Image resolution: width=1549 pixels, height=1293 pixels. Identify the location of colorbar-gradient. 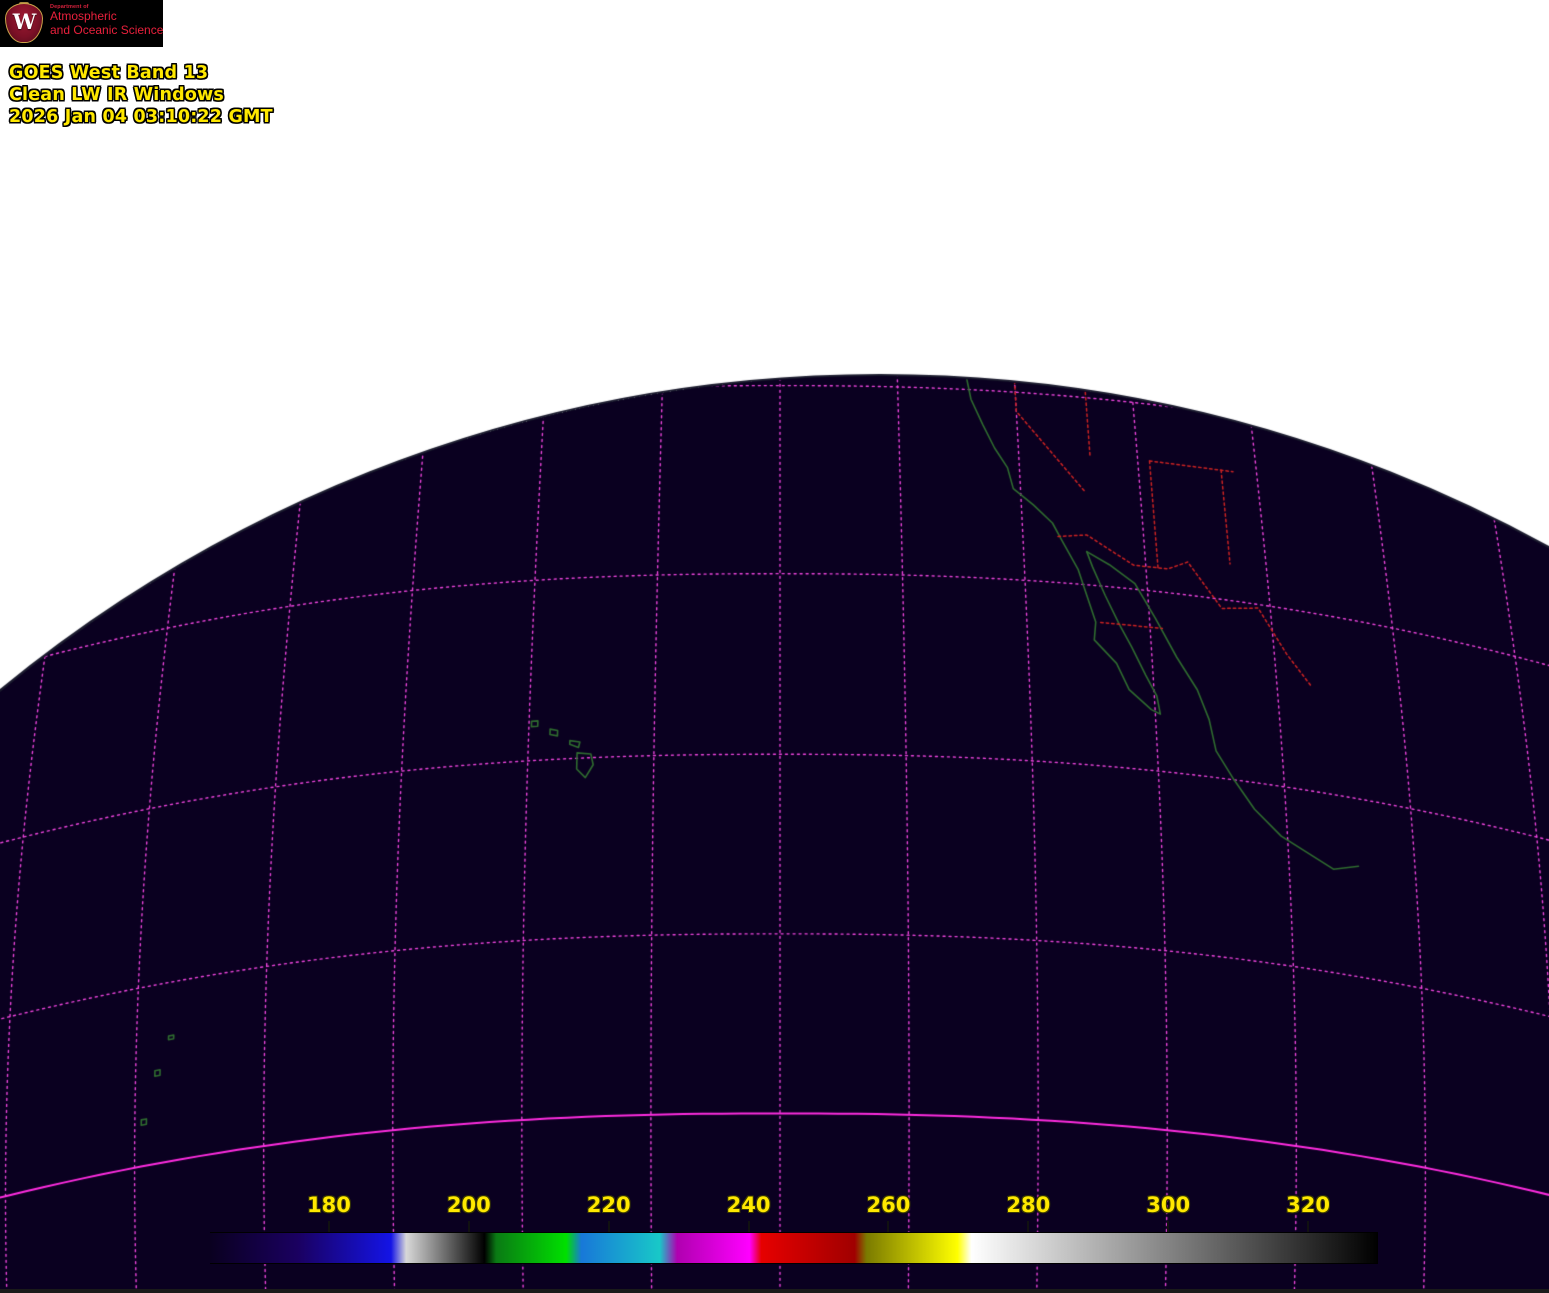
(794, 1248).